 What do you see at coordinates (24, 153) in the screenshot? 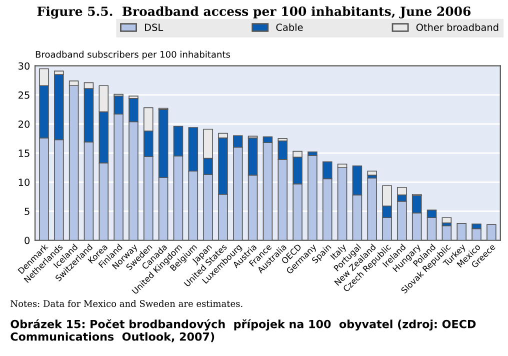
I see `y-tick-label: 15` at bounding box center [24, 153].